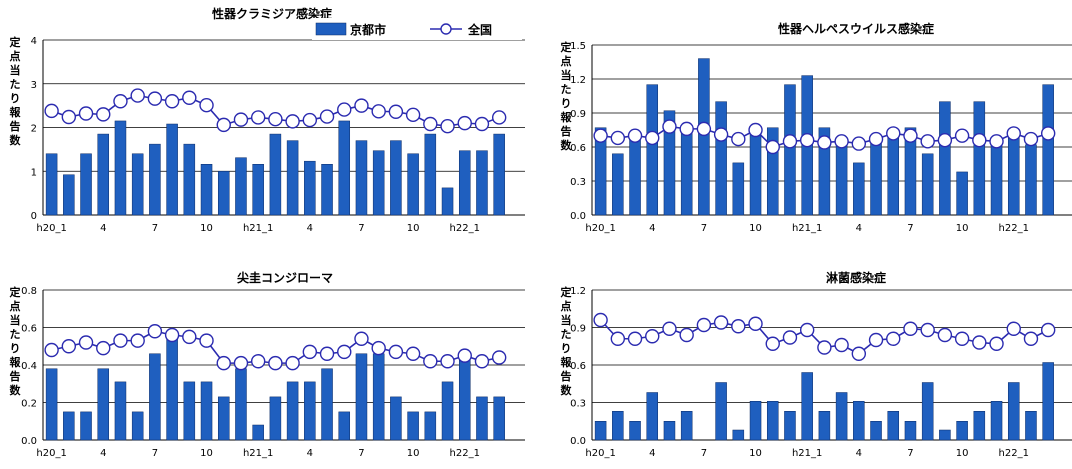 The image size is (1072, 469). I want to click on y-tick-label: 0.2, so click(29, 404).